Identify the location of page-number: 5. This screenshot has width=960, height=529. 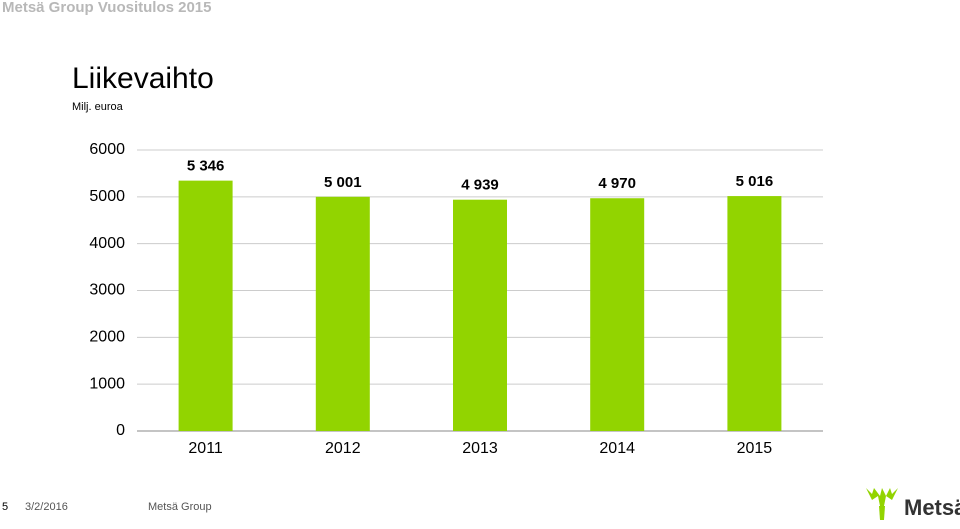
(5, 507).